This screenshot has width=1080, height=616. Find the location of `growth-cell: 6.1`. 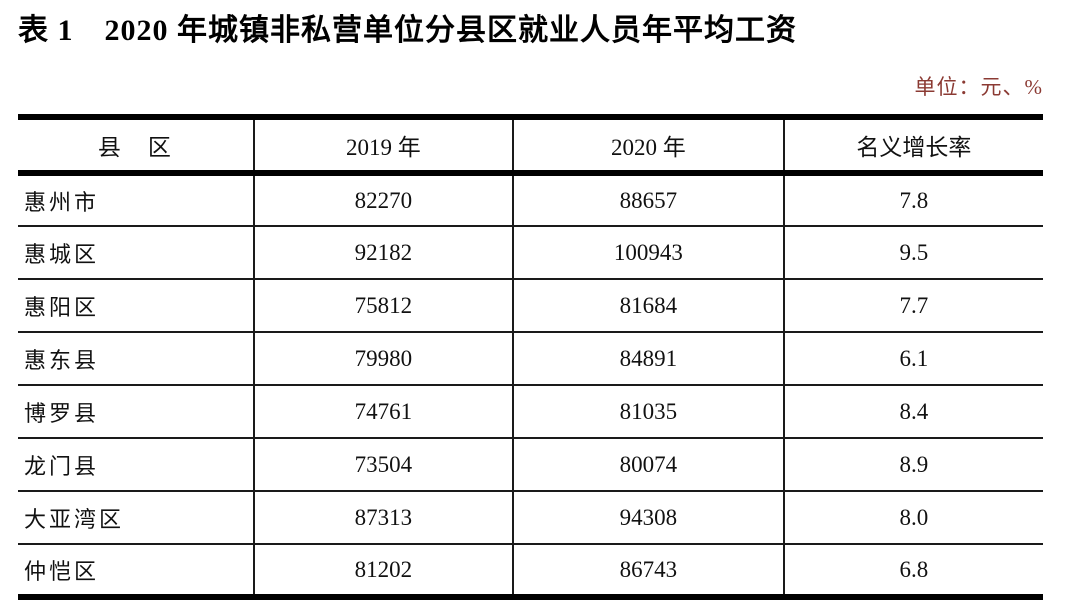

growth-cell: 6.1 is located at coordinates (912, 358).